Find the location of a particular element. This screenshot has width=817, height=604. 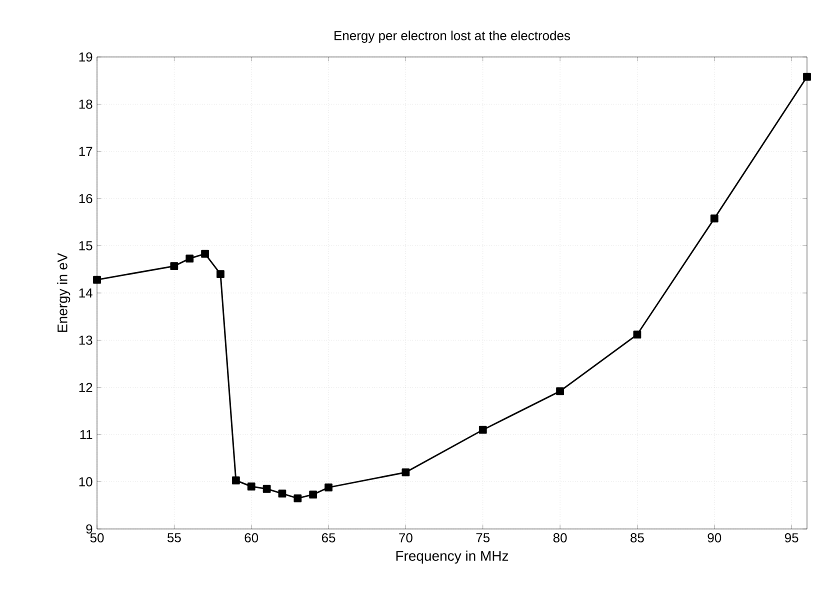

x-axis-title: Frequency in MHz is located at coordinates (452, 557).